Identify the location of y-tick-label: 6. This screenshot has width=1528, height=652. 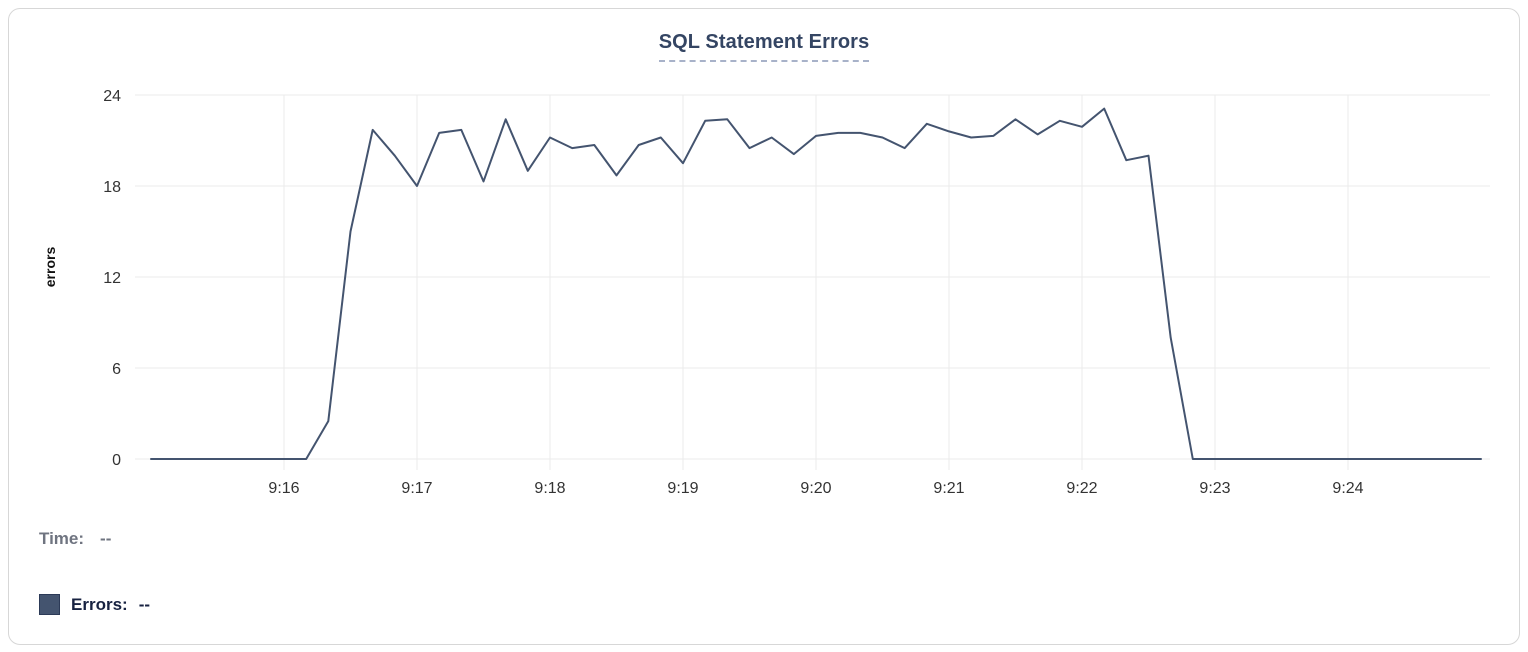
(116, 369).